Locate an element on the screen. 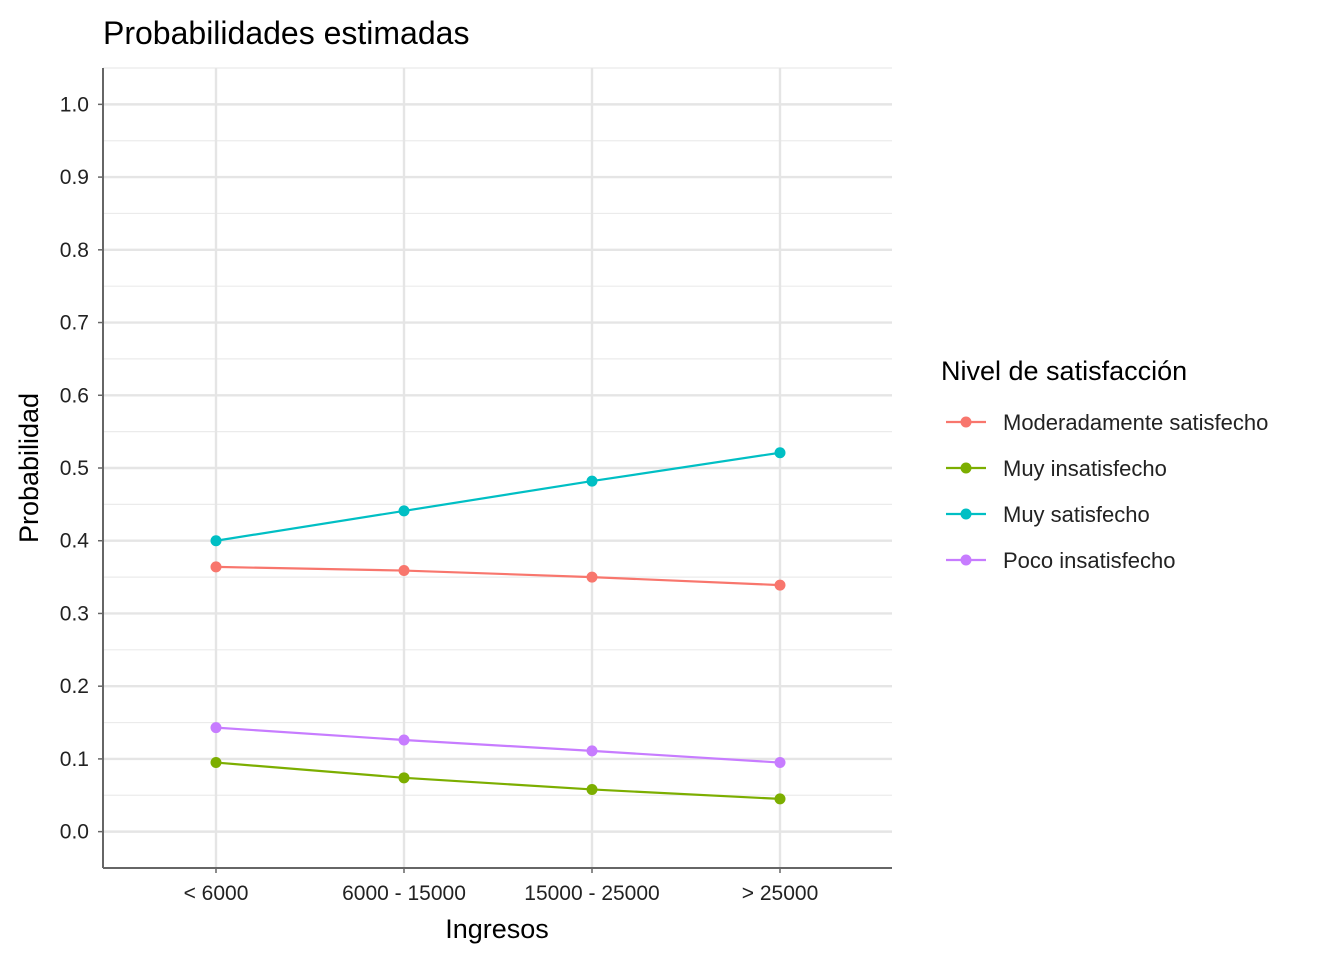 The height and width of the screenshot is (965, 1344). y-tick-label: 1.0 is located at coordinates (74, 104).